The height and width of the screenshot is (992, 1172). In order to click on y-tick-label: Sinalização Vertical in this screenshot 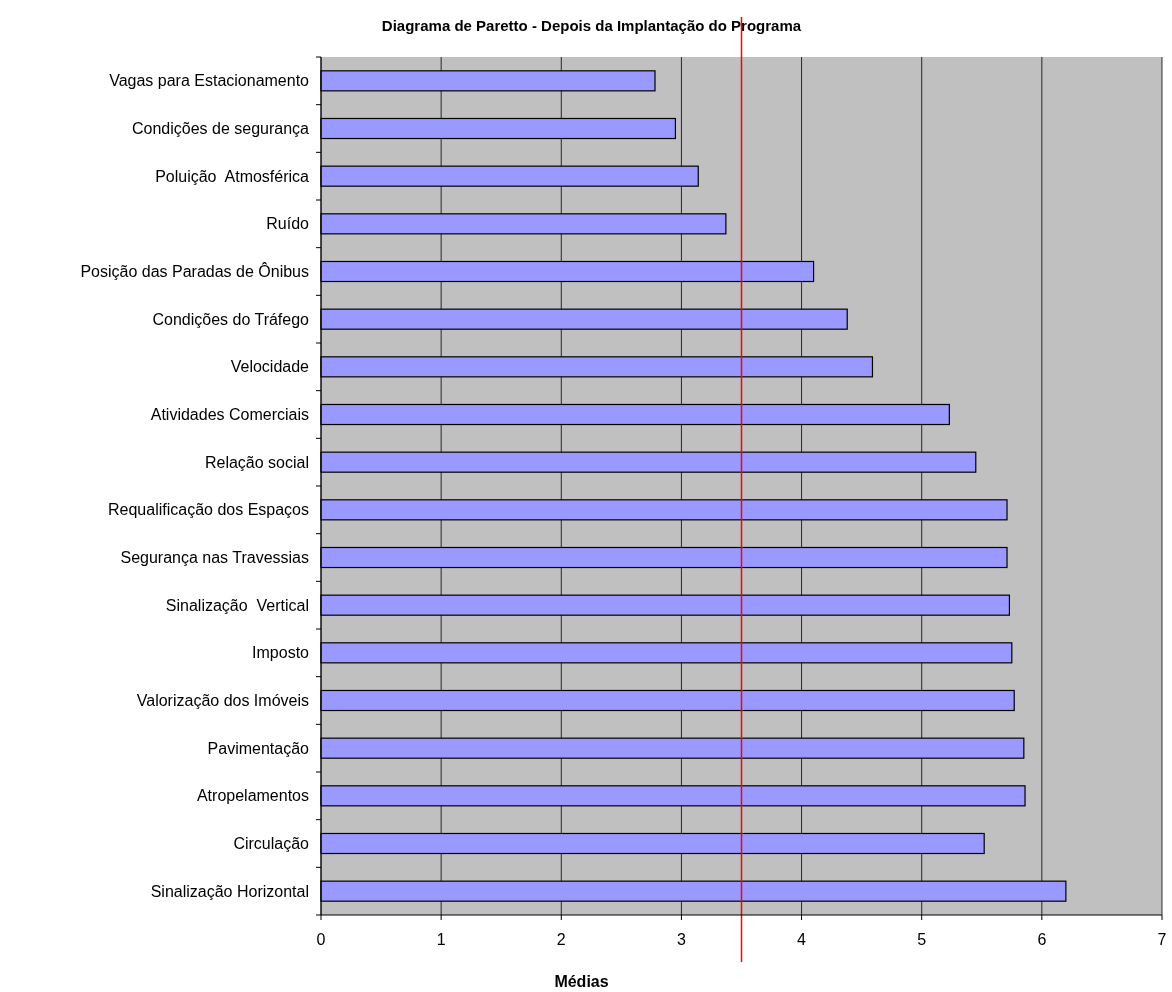, I will do `click(237, 605)`.